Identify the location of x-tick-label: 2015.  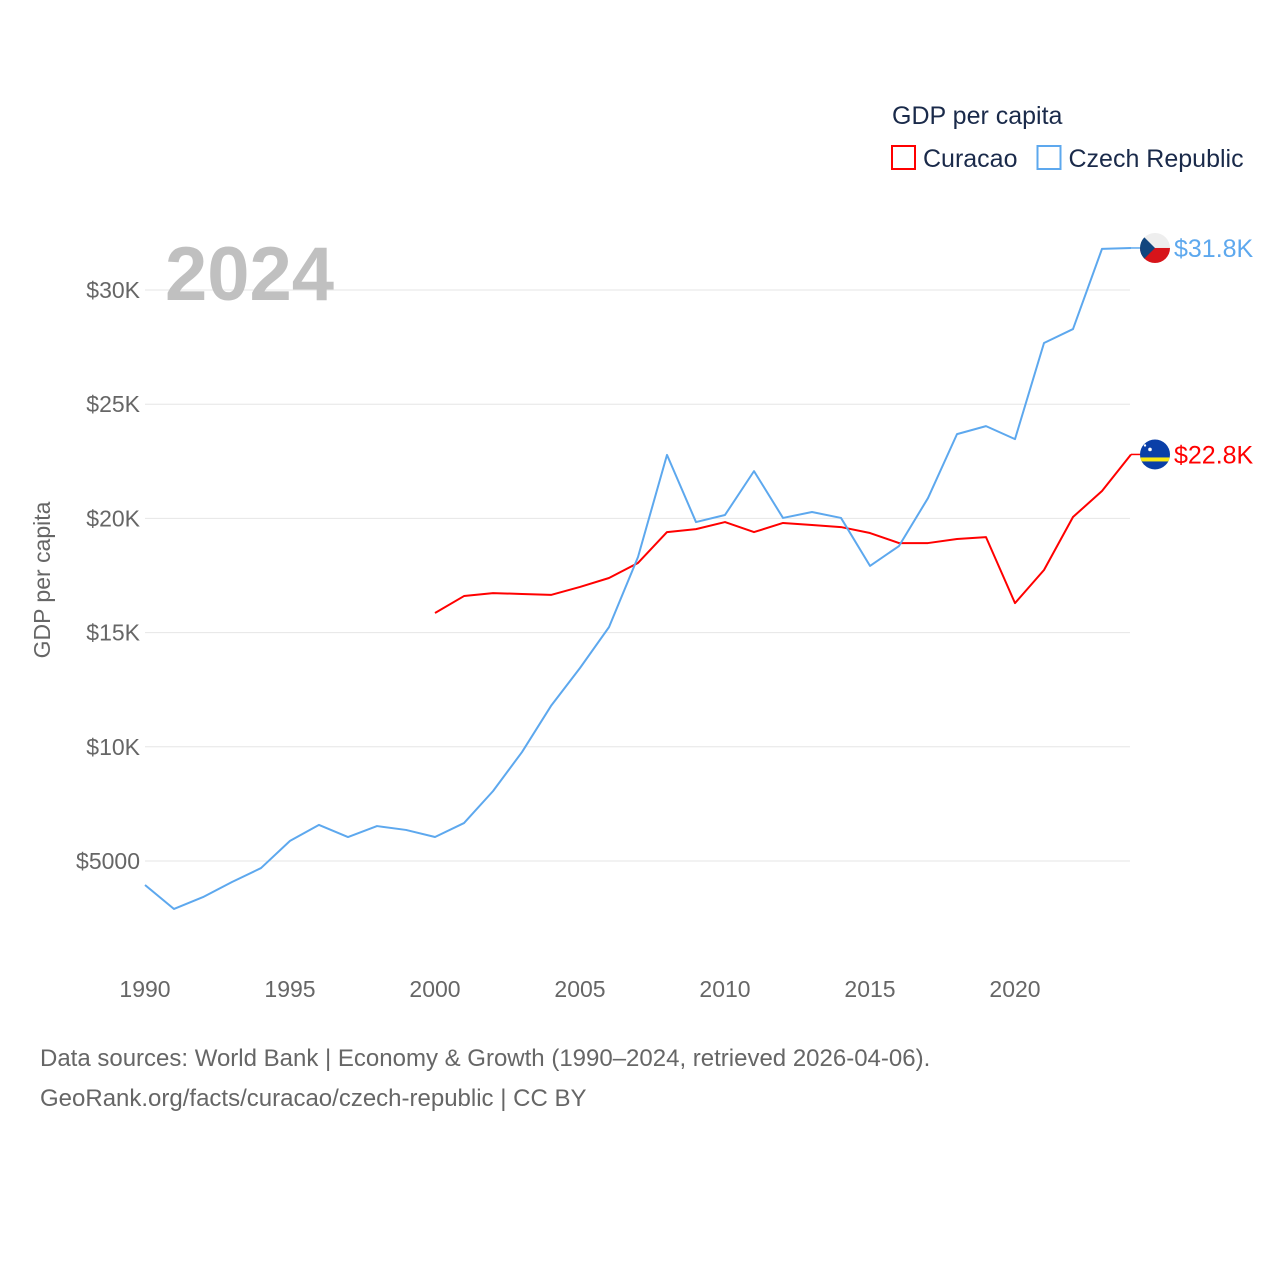
(869, 989).